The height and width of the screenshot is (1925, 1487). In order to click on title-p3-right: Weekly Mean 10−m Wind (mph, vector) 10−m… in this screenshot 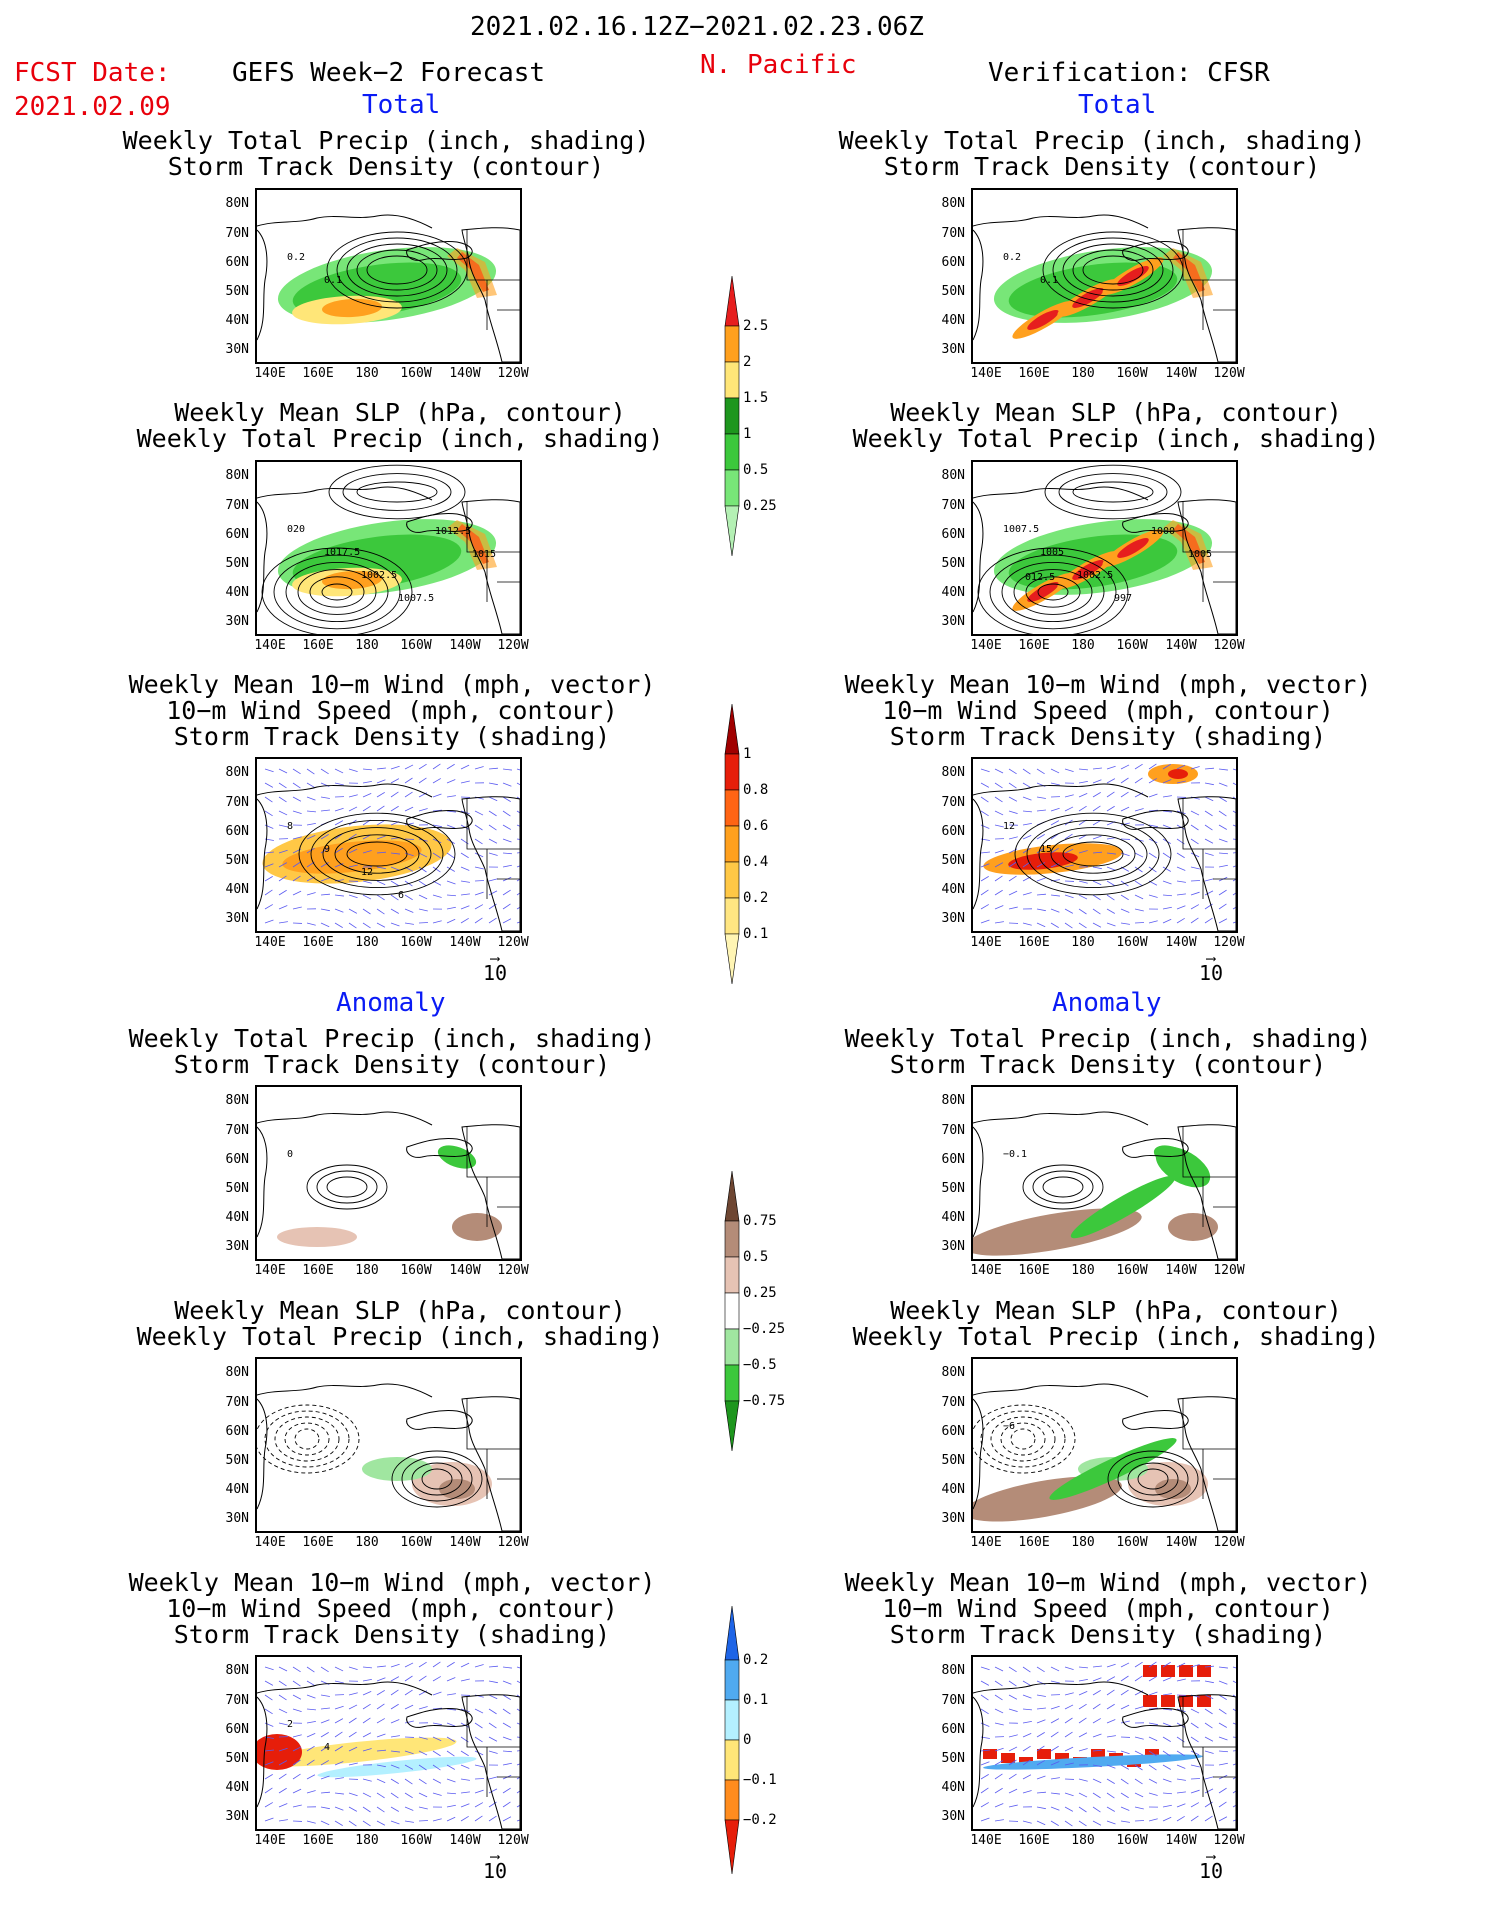, I will do `click(1108, 710)`.